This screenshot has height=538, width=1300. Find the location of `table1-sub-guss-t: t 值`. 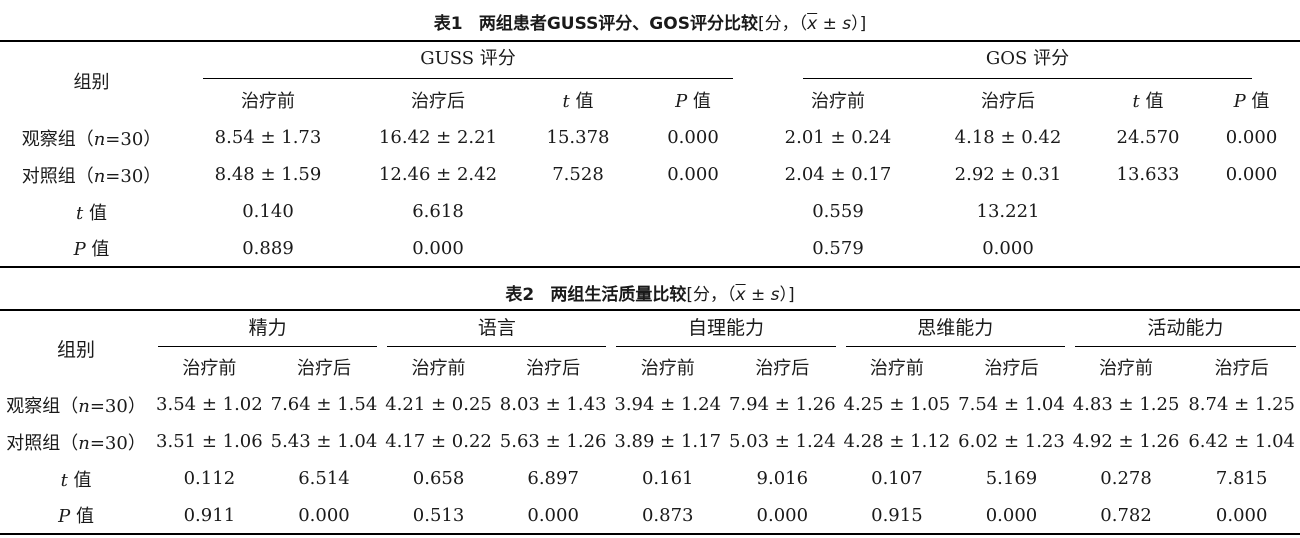

table1-sub-guss-t: t 值 is located at coordinates (578, 101).